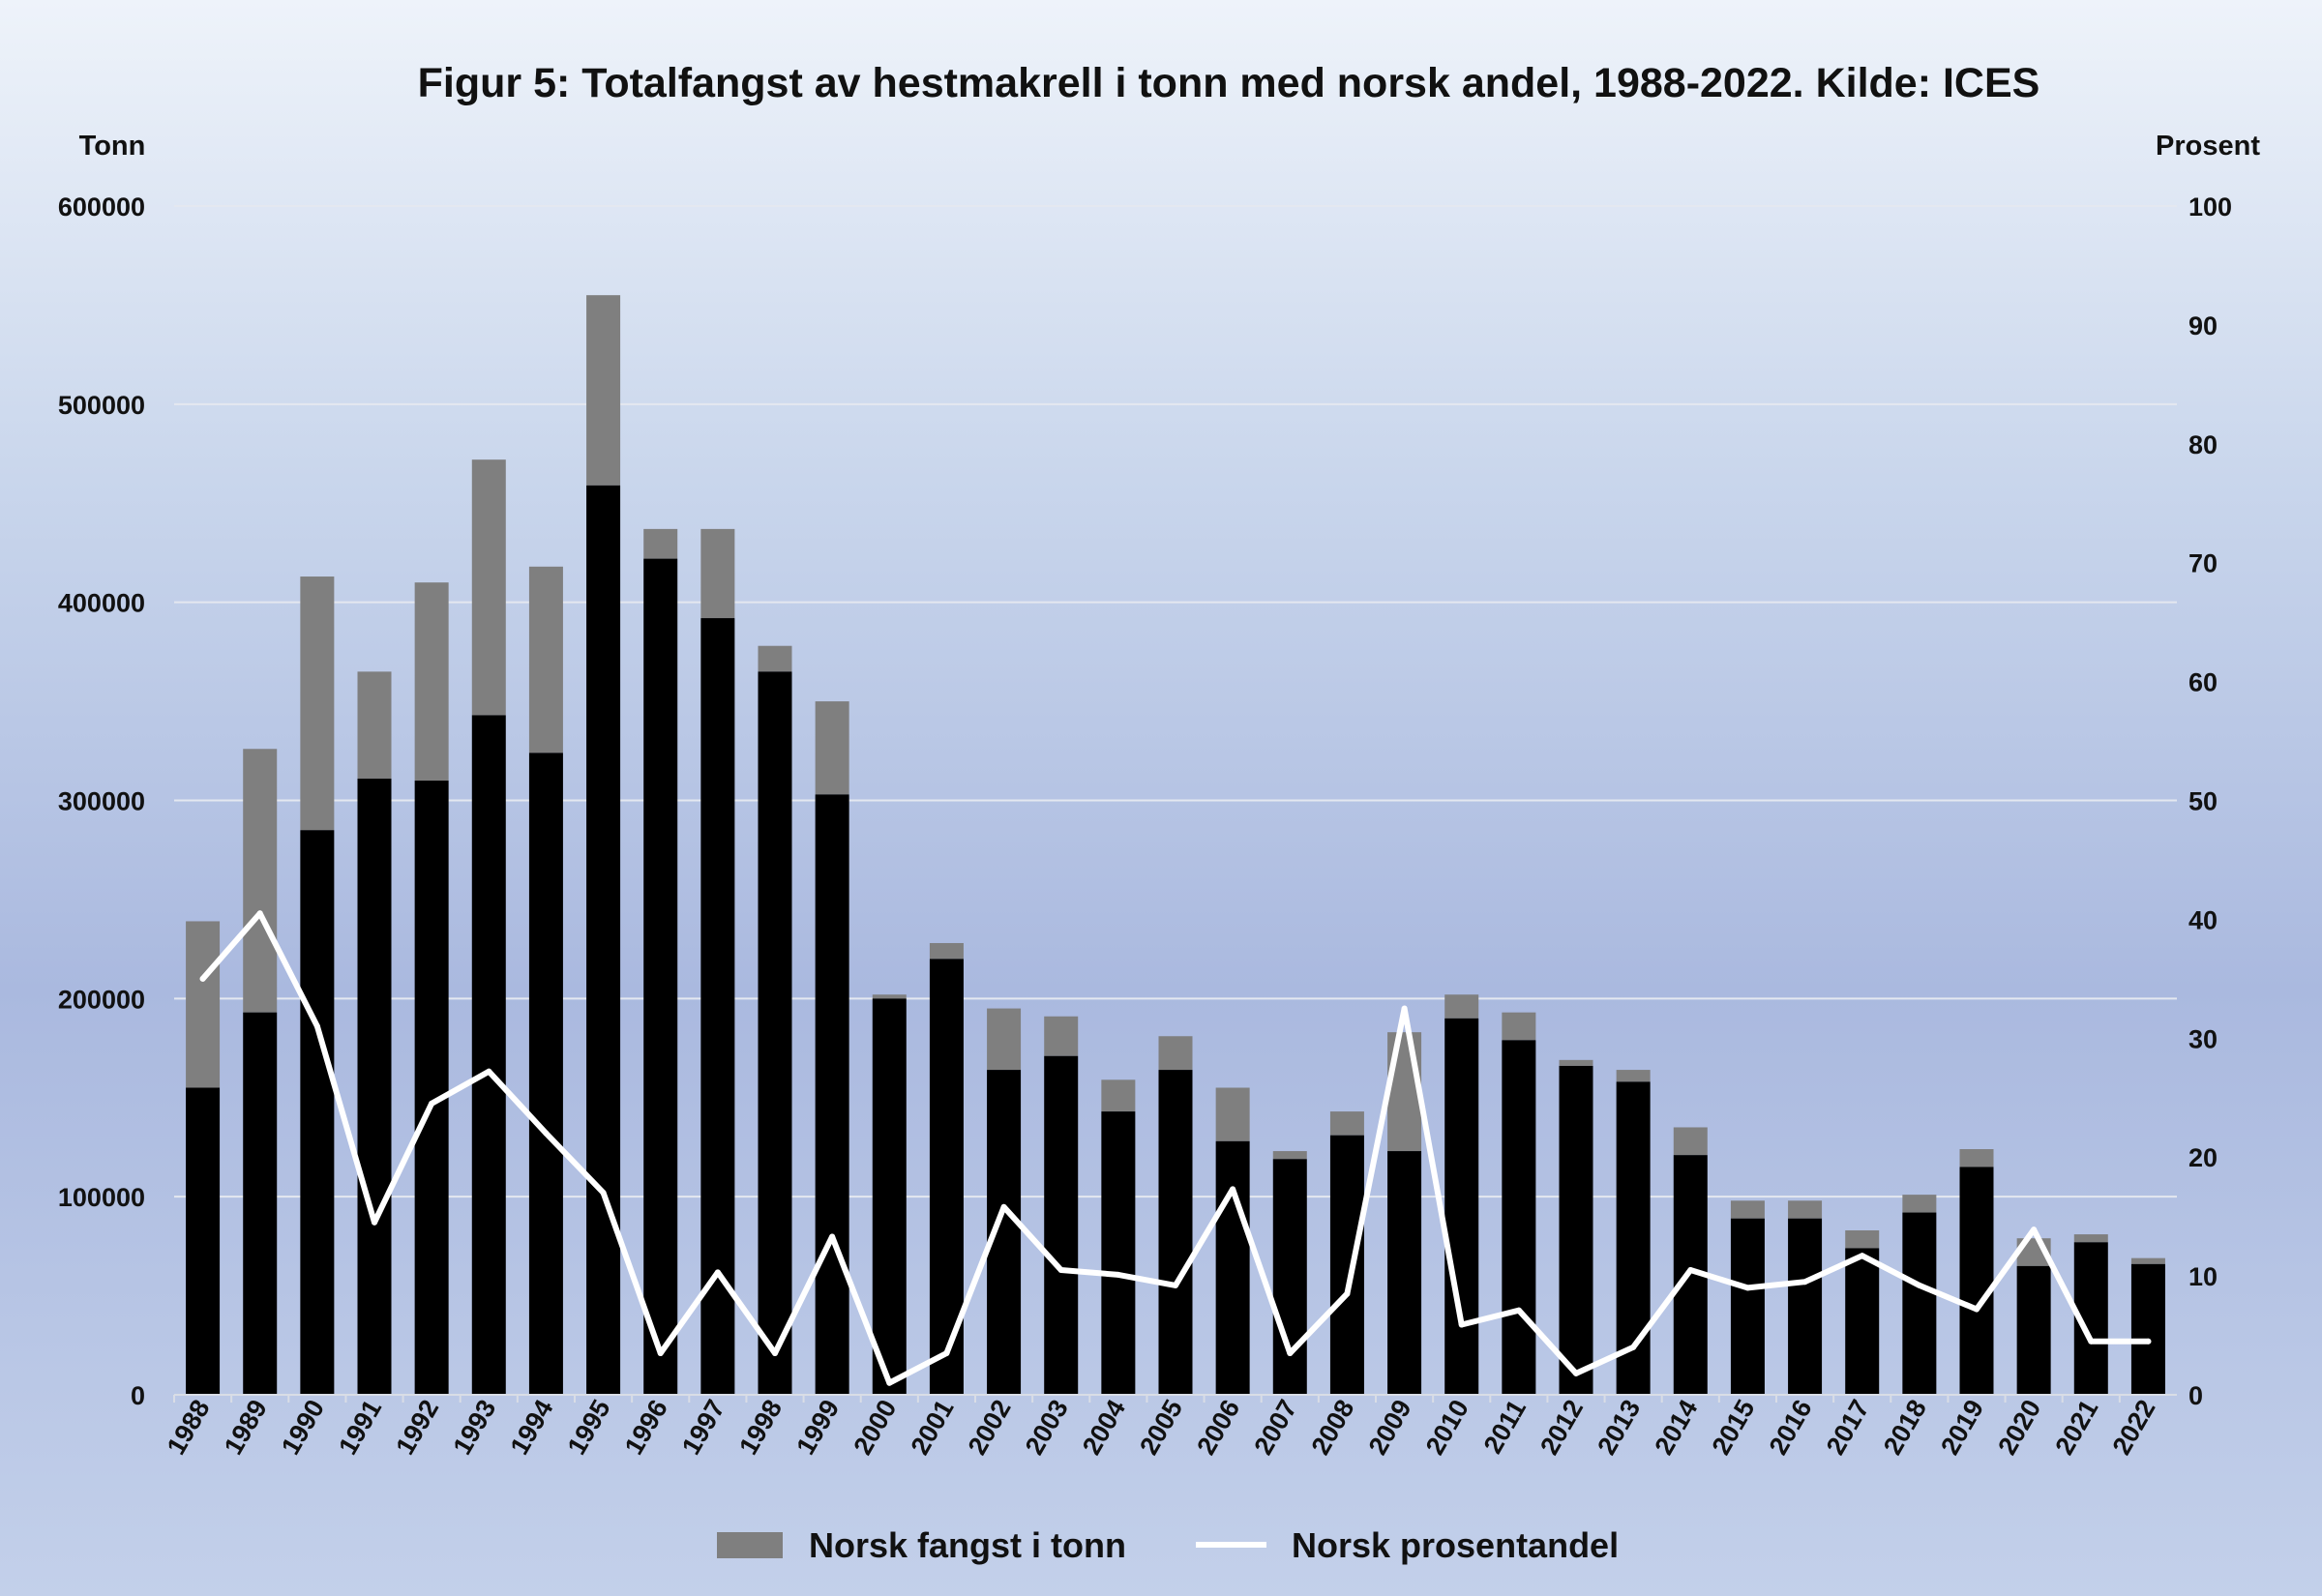  I want to click on x-tick-label: 2014, so click(1676, 1427).